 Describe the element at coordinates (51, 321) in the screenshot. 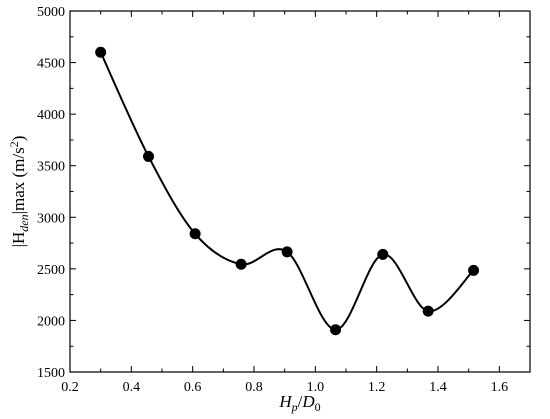

I see `y-tick-label: 2000` at that location.